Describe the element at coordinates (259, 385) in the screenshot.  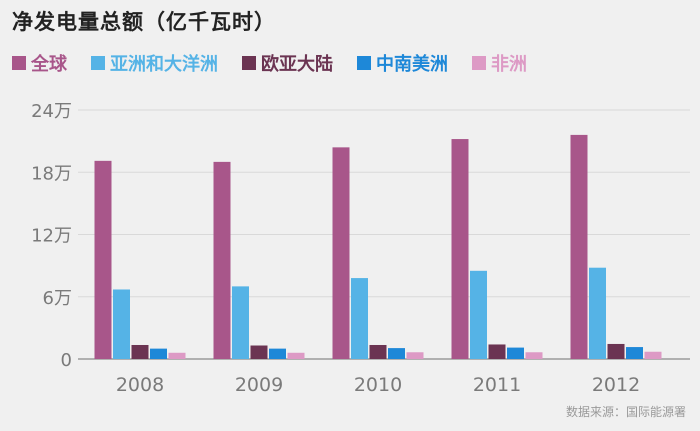
I see `x-tick-label: 2009` at that location.